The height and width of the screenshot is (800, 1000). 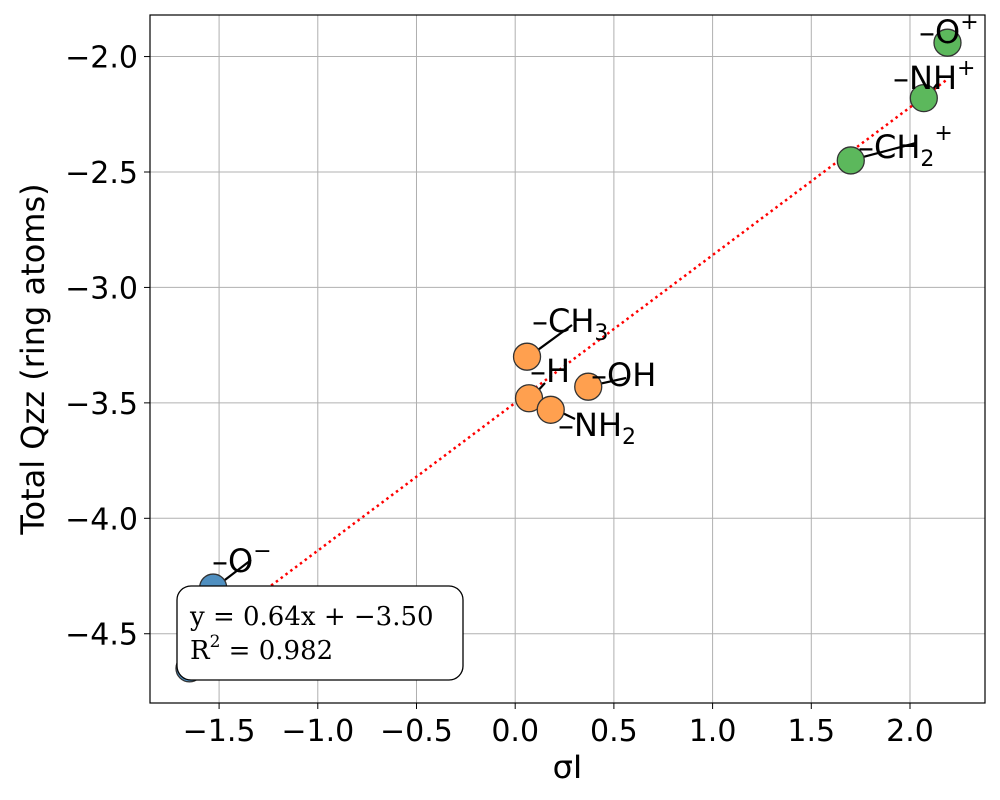 I want to click on fit-equation: y = 0.64x + −3.50, so click(x=311, y=617).